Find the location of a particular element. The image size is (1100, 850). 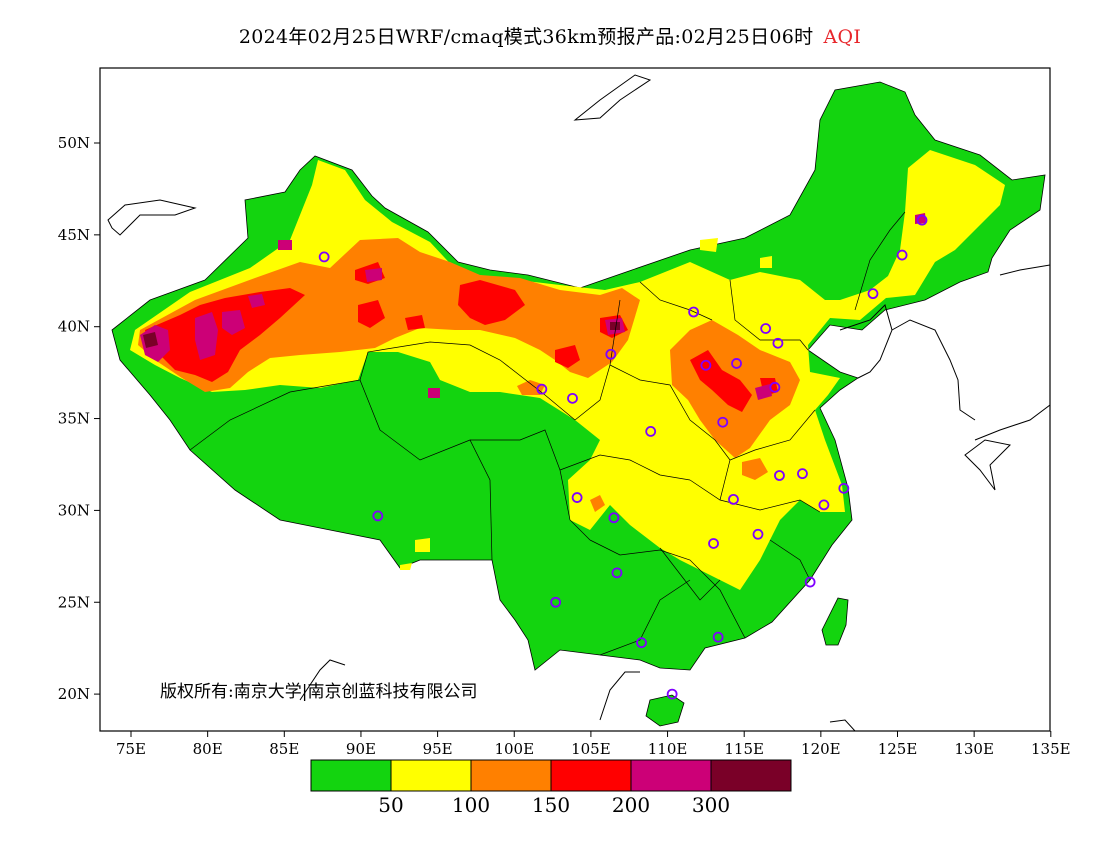

lon-tick-label: 90E is located at coordinates (361, 749).